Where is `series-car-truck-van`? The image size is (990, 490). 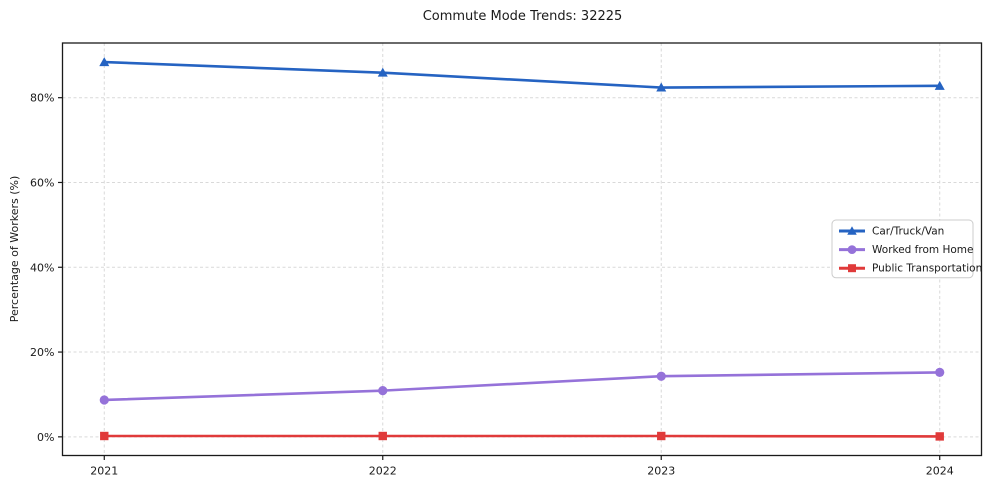
series-car-truck-van is located at coordinates (522, 74).